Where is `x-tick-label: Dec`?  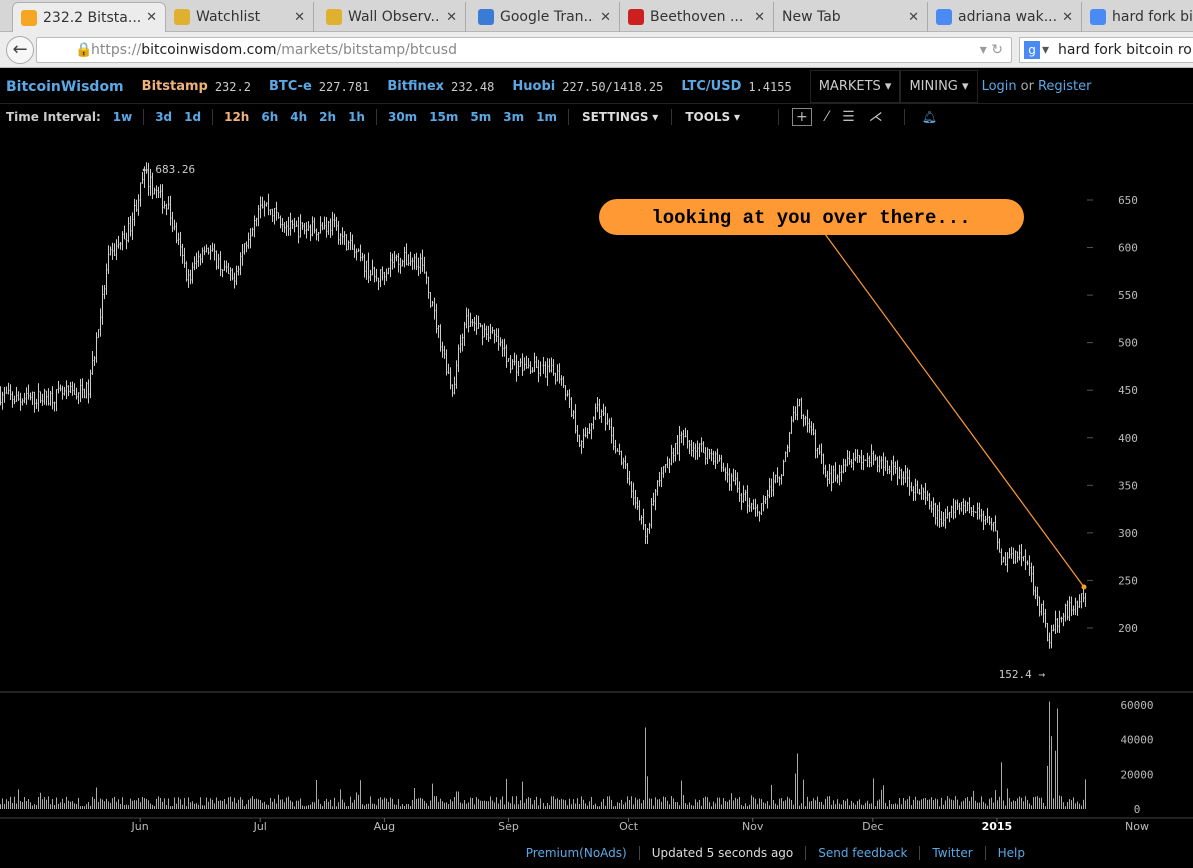
x-tick-label: Dec is located at coordinates (872, 826).